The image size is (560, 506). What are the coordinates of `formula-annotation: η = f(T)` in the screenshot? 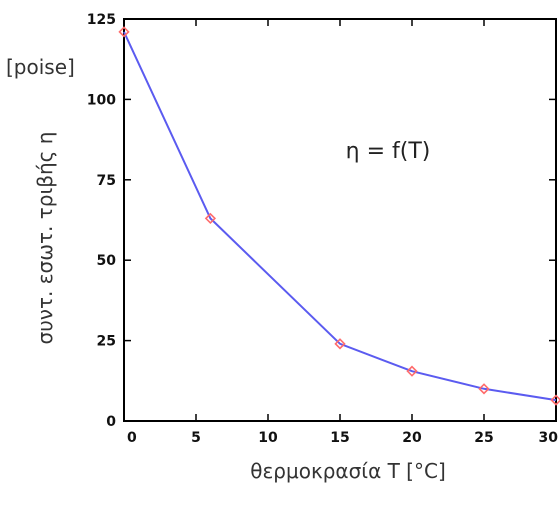 It's located at (388, 151).